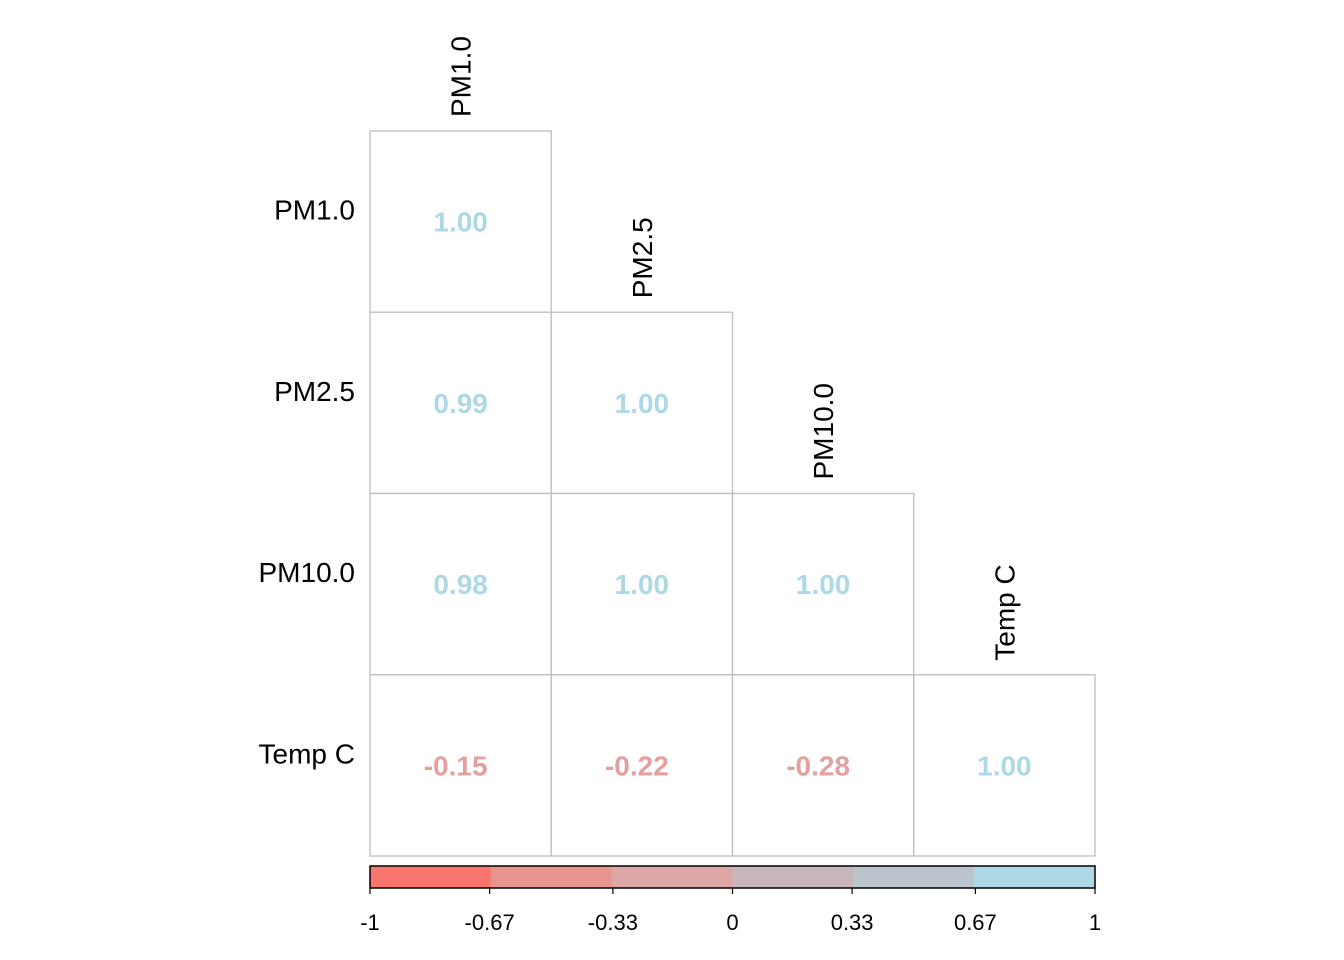  What do you see at coordinates (307, 572) in the screenshot?
I see `row-label-pm10-0: PM10.0` at bounding box center [307, 572].